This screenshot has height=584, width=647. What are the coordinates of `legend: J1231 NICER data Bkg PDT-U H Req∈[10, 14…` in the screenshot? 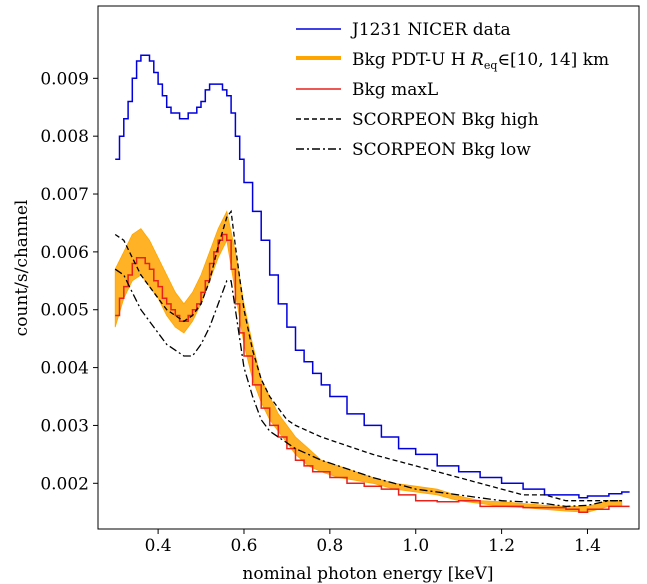 It's located at (452, 90).